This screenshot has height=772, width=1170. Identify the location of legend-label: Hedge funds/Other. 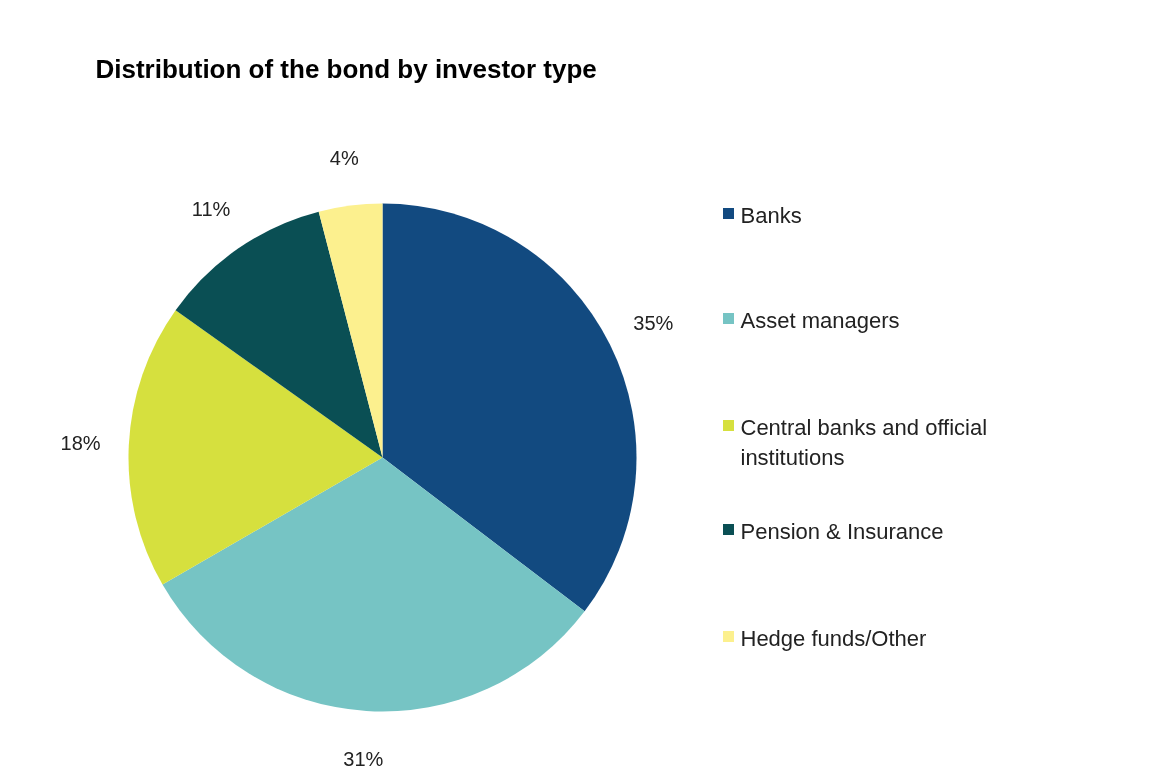
(833, 638).